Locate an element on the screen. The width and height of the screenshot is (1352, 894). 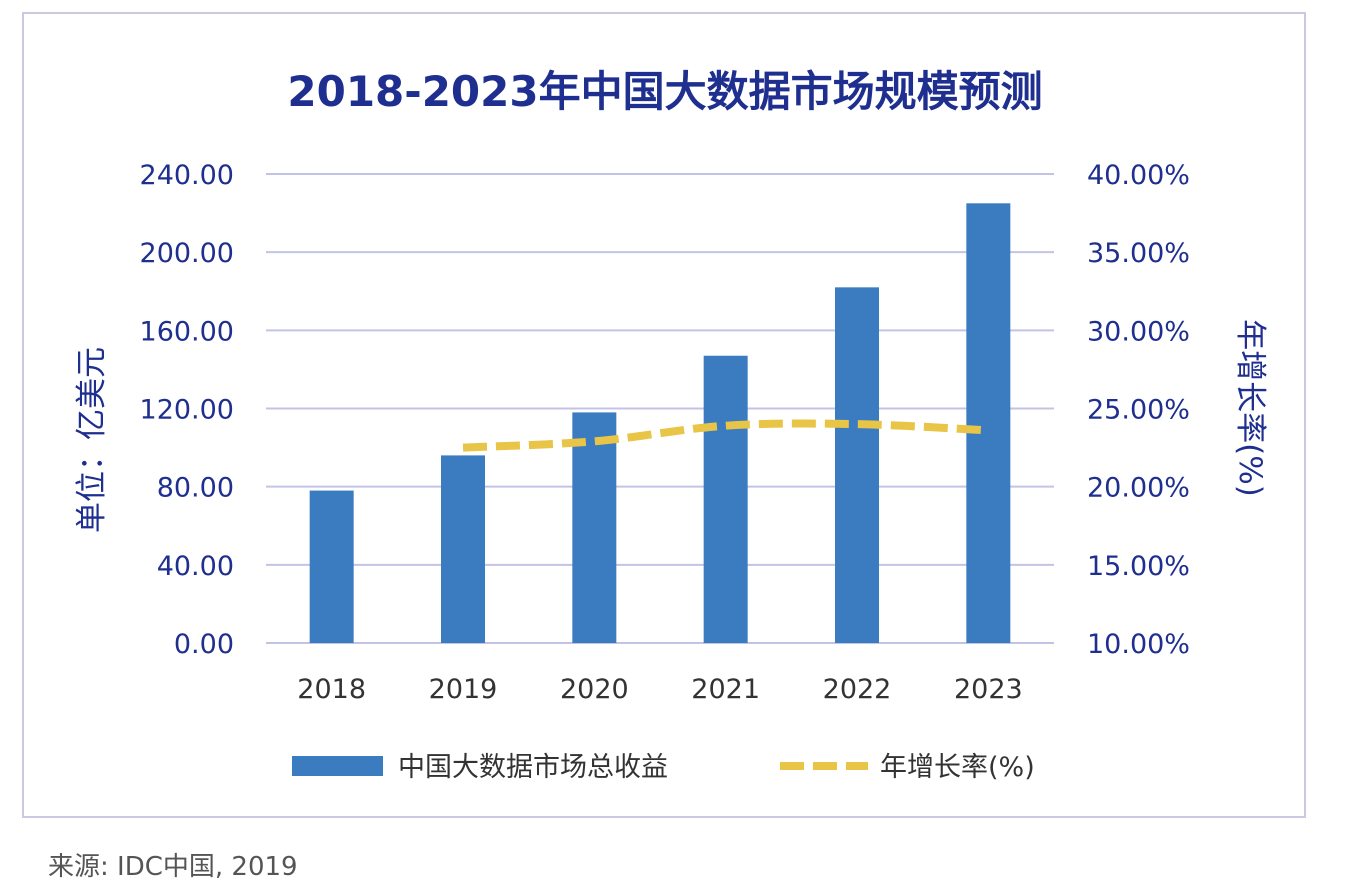
right-tick-label: 20.00% is located at coordinates (1138, 488).